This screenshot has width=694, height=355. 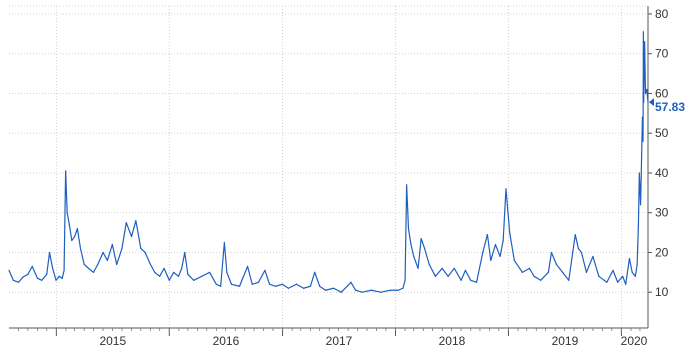 I want to click on x-tick-label: 2016, so click(x=226, y=341).